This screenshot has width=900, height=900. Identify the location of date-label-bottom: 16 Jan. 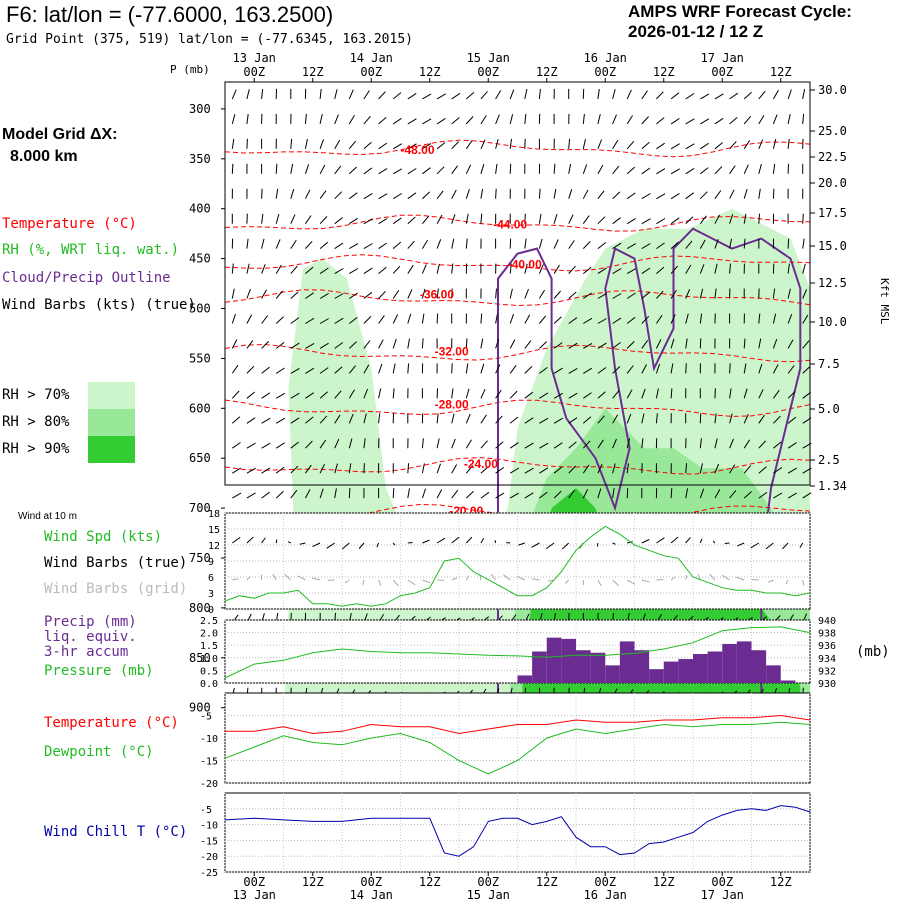
(605, 894).